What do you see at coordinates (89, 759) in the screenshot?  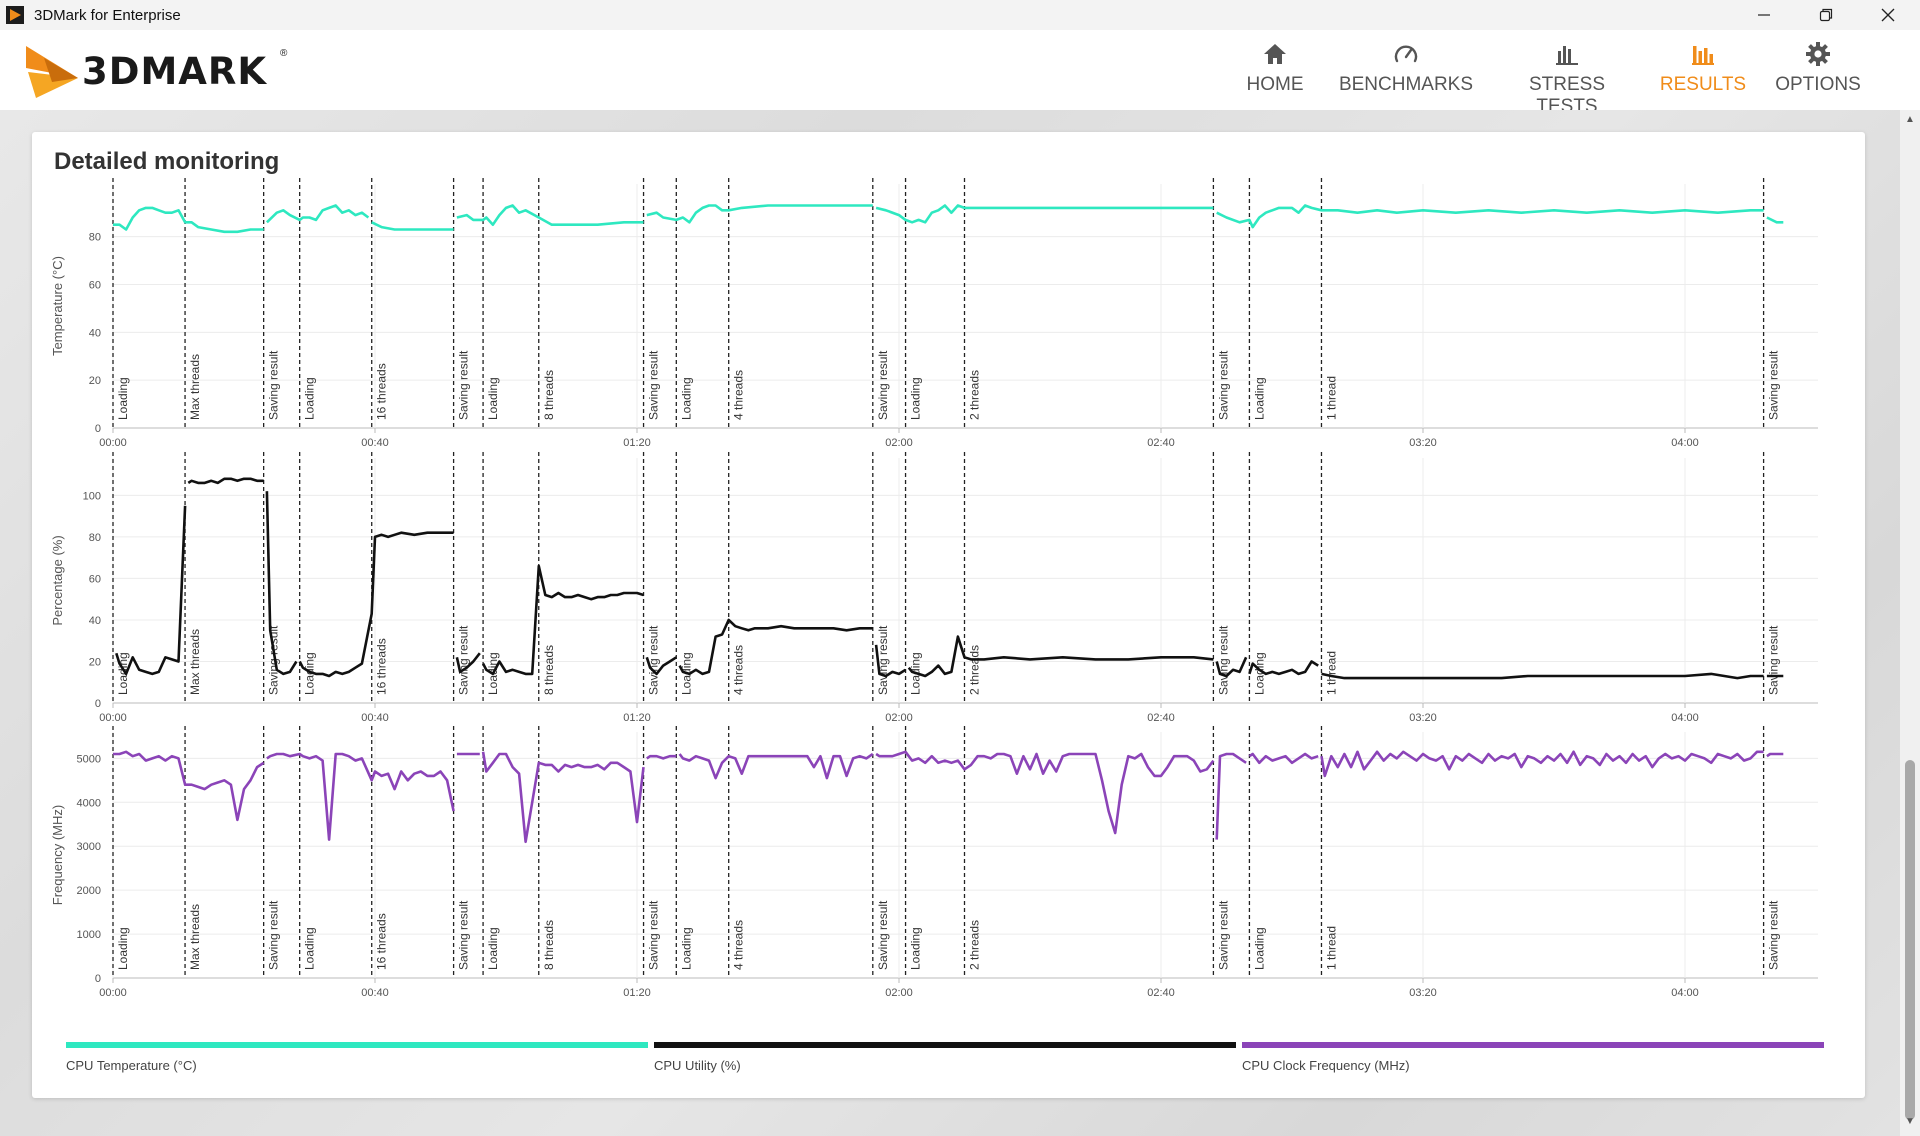 I see `y-tick-label: 5000` at bounding box center [89, 759].